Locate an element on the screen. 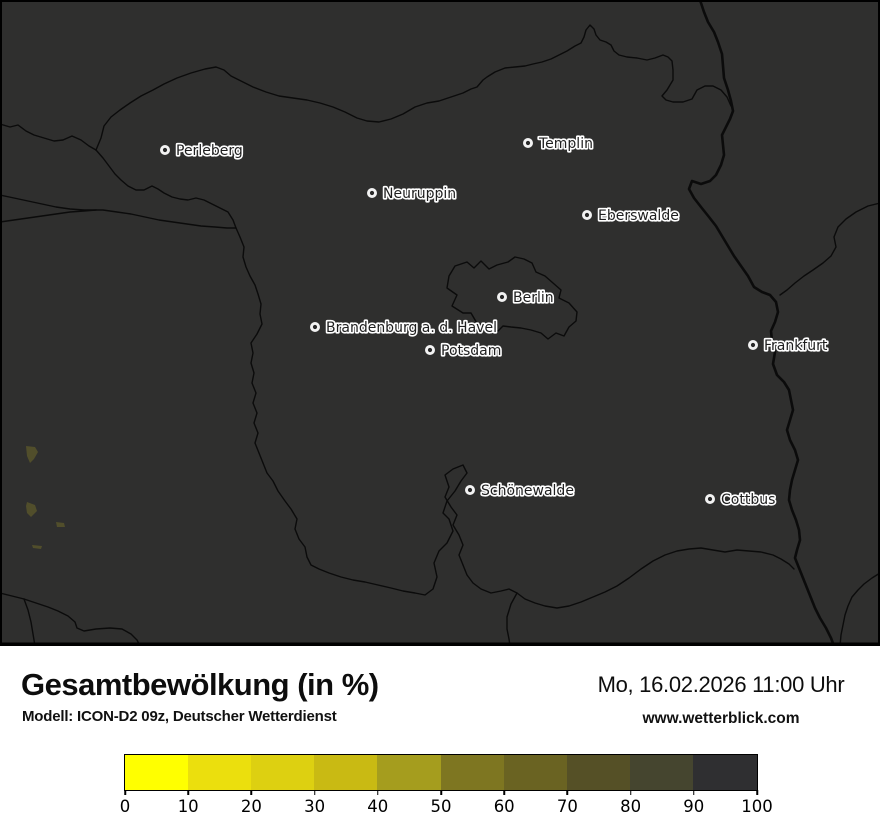 Image resolution: width=880 pixels, height=830 pixels. colorbar-tick-label: 20 is located at coordinates (251, 806).